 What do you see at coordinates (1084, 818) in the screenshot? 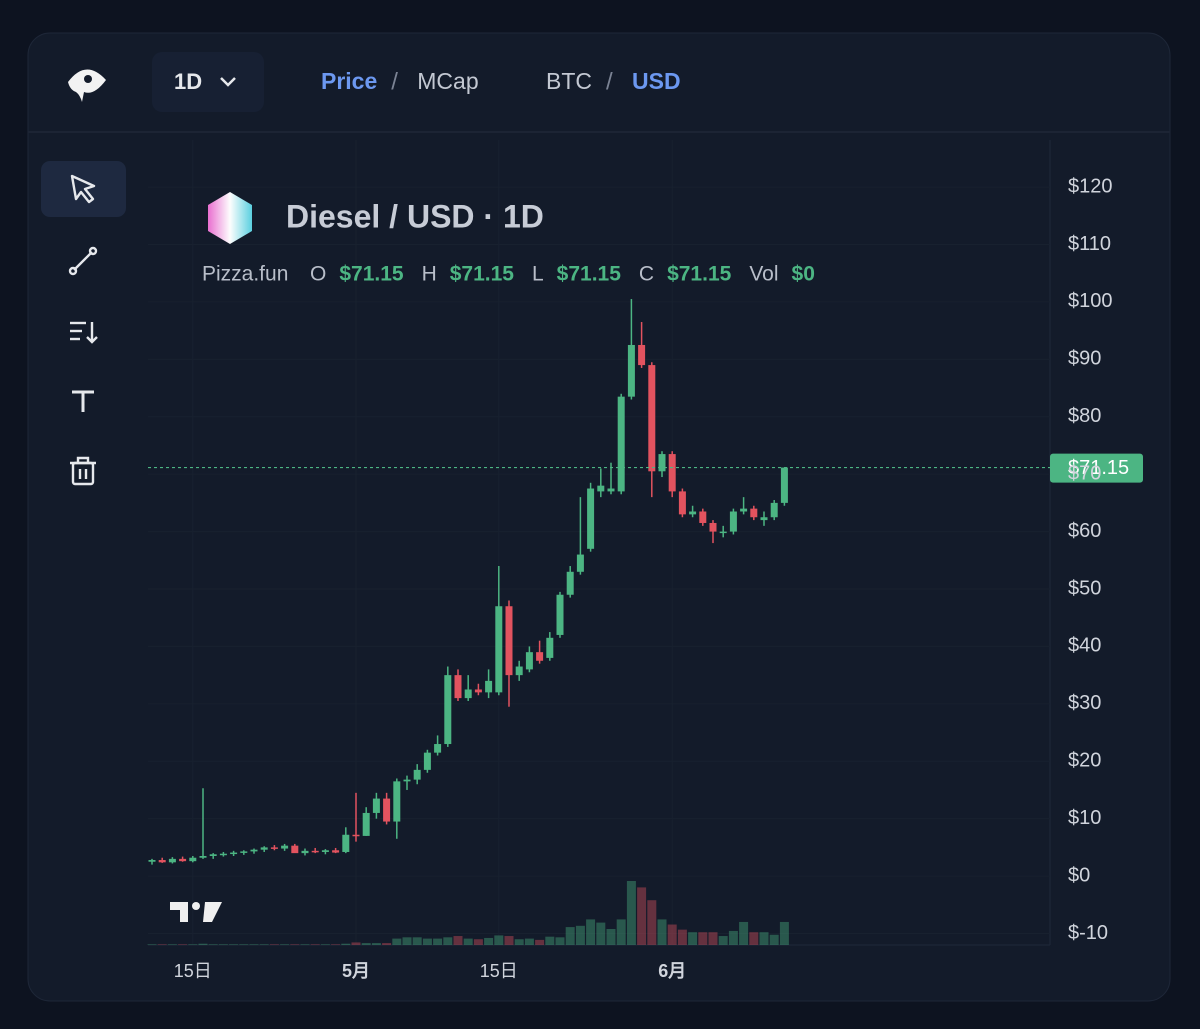
I see `y-tick-label: $10` at bounding box center [1084, 818].